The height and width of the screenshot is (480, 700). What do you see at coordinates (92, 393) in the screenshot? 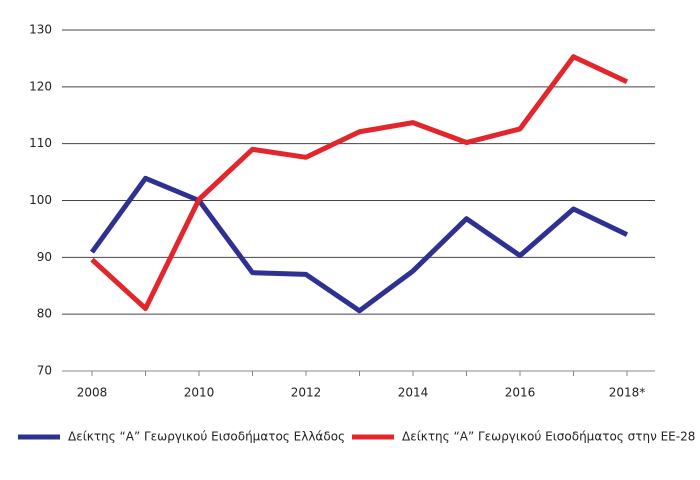
I see `x-tick-label: 2008` at bounding box center [92, 393].